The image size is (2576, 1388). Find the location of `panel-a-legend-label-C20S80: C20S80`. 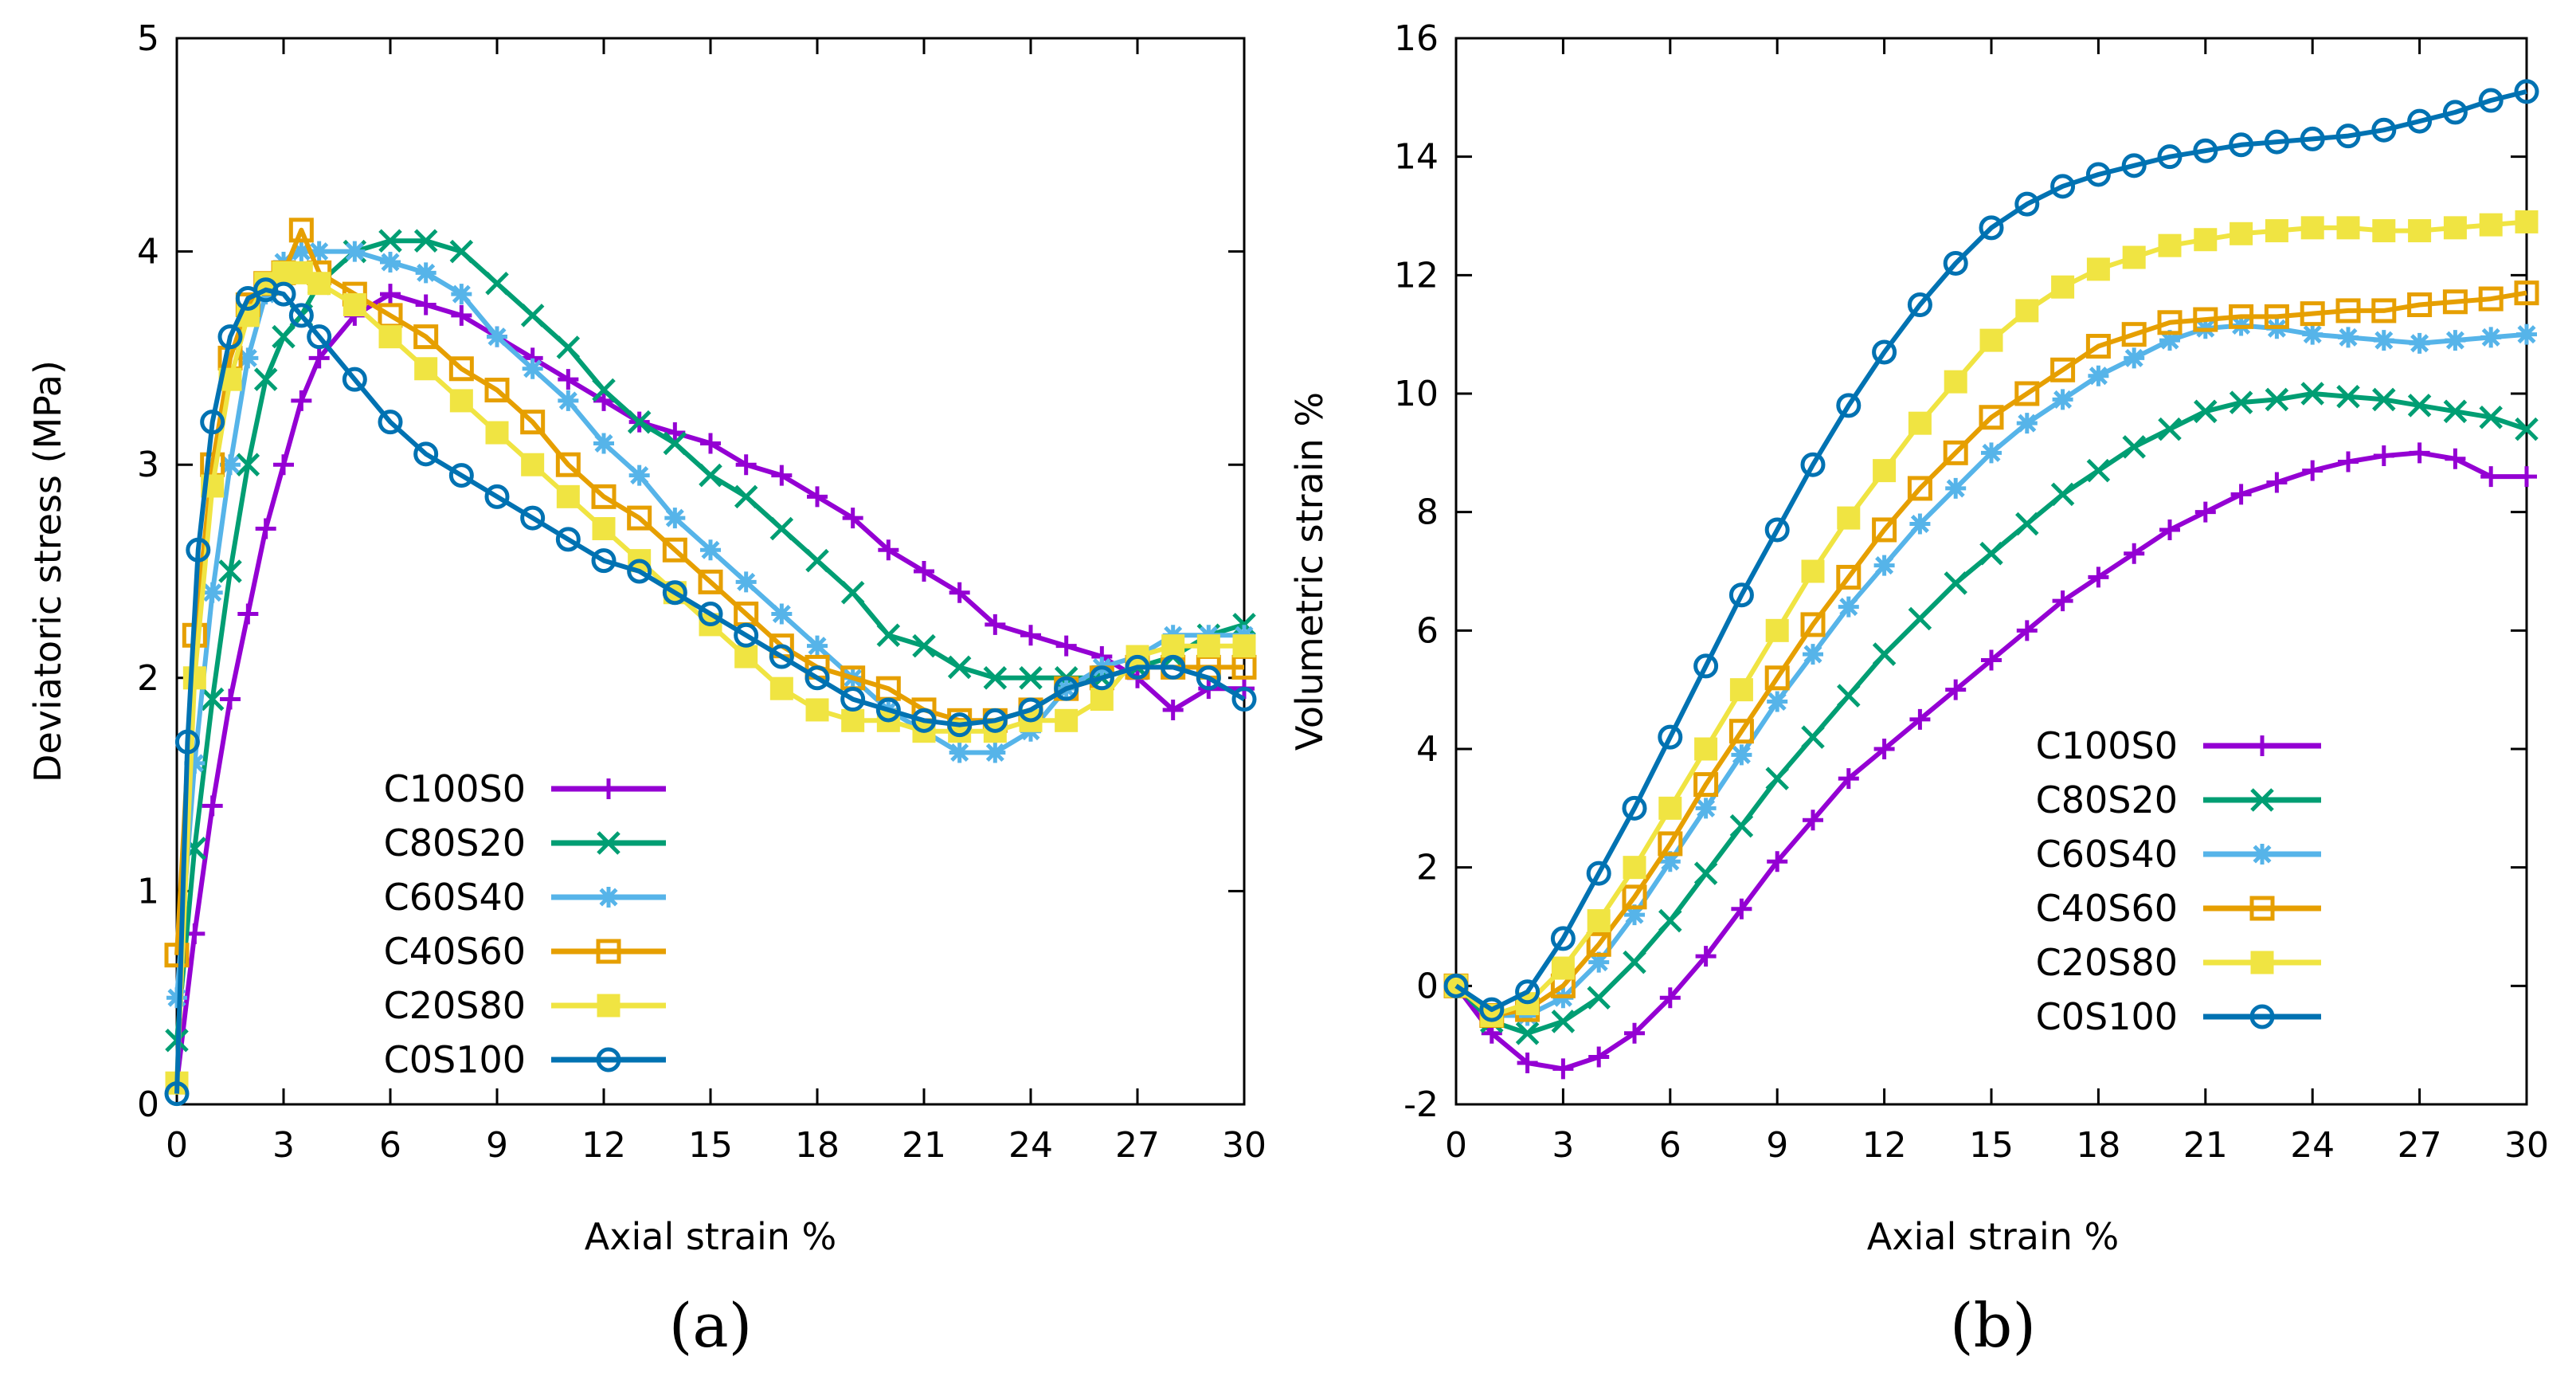

panel-a-legend-label-C20S80: C20S80 is located at coordinates (455, 1005).